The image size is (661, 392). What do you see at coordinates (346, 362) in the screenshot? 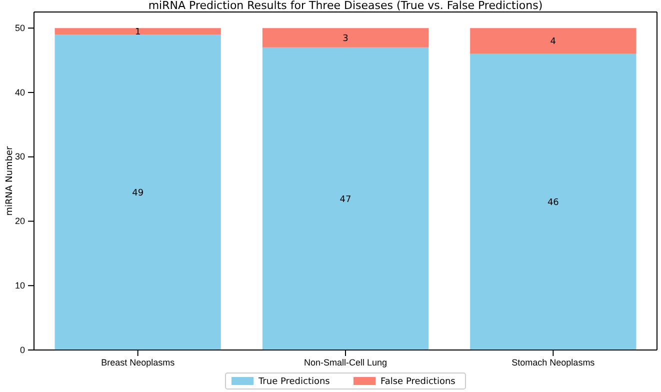
I see `x-tick-label: Non-Small-Cell Lung` at bounding box center [346, 362].